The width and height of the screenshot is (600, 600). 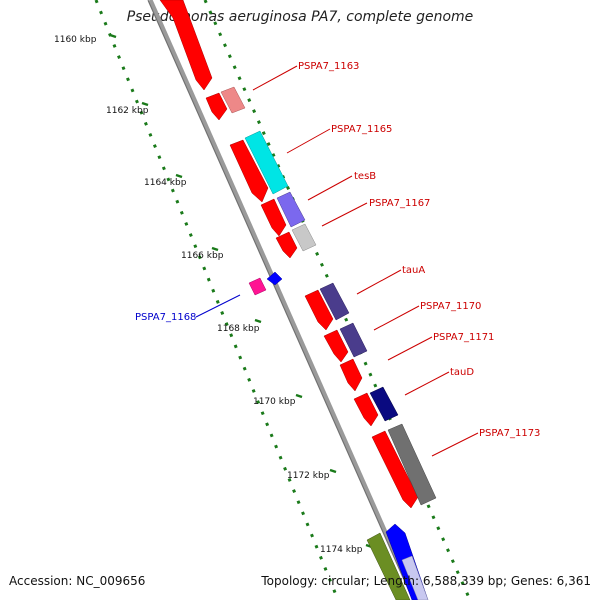 I want to click on gene-label-pspa7-1167: PSPA7_1167, so click(x=399, y=203).